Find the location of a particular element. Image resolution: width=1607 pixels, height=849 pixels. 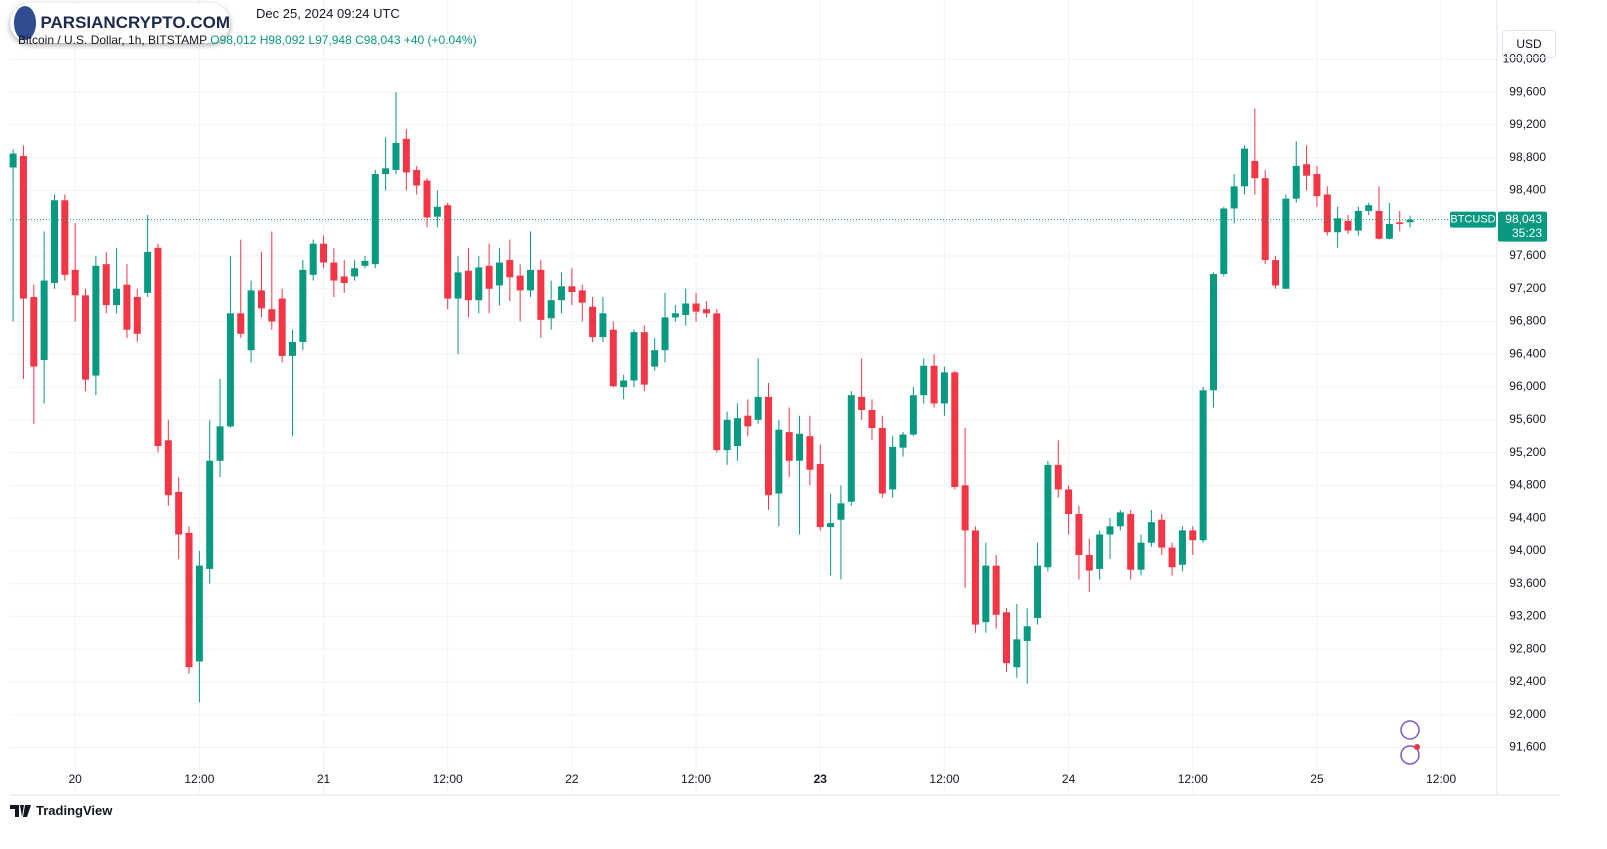

watermark-text: PARSIANCRYPTO.COM is located at coordinates (135, 22).